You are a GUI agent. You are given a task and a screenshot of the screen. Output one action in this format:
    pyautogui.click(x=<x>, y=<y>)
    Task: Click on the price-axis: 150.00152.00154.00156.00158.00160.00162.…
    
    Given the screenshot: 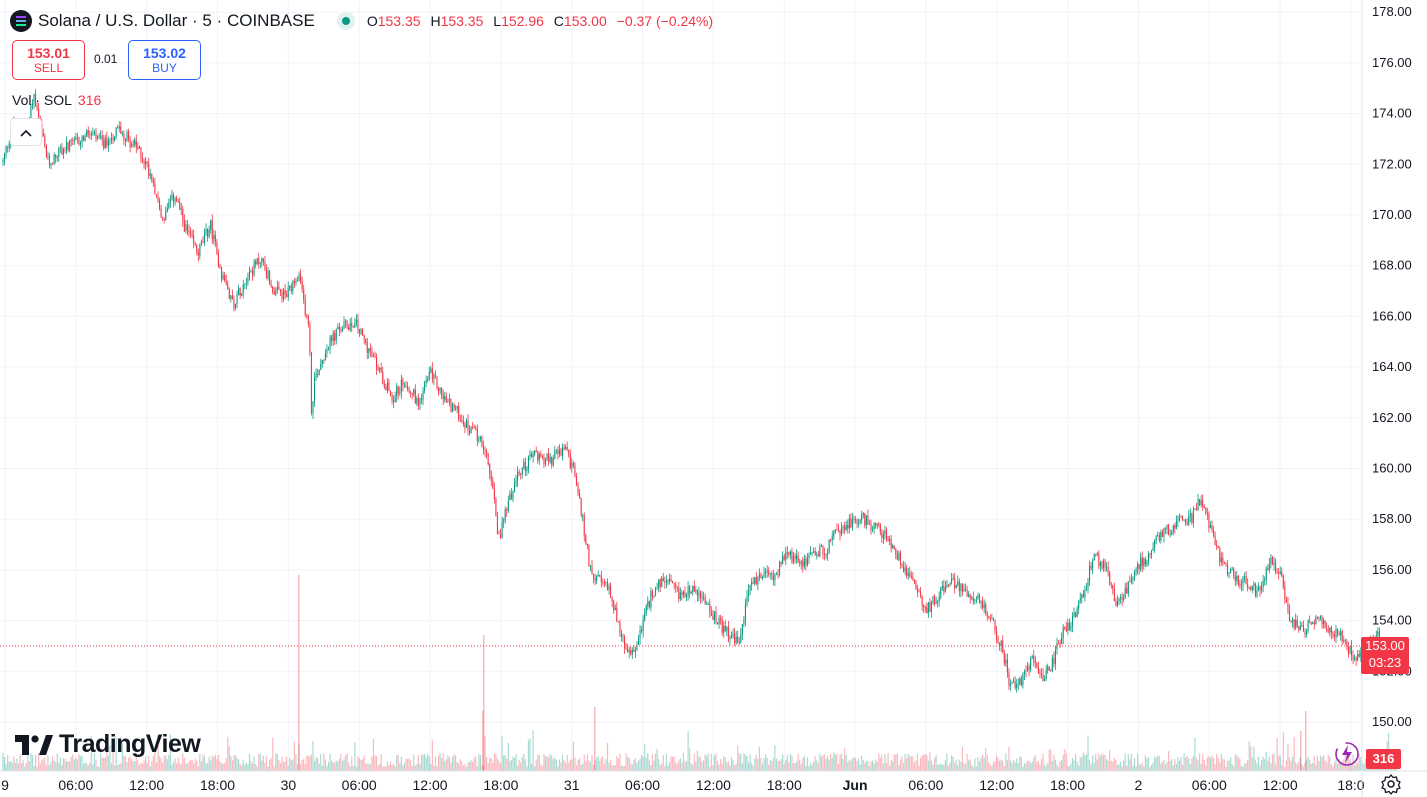 What is the action you would take?
    pyautogui.click(x=1392, y=366)
    